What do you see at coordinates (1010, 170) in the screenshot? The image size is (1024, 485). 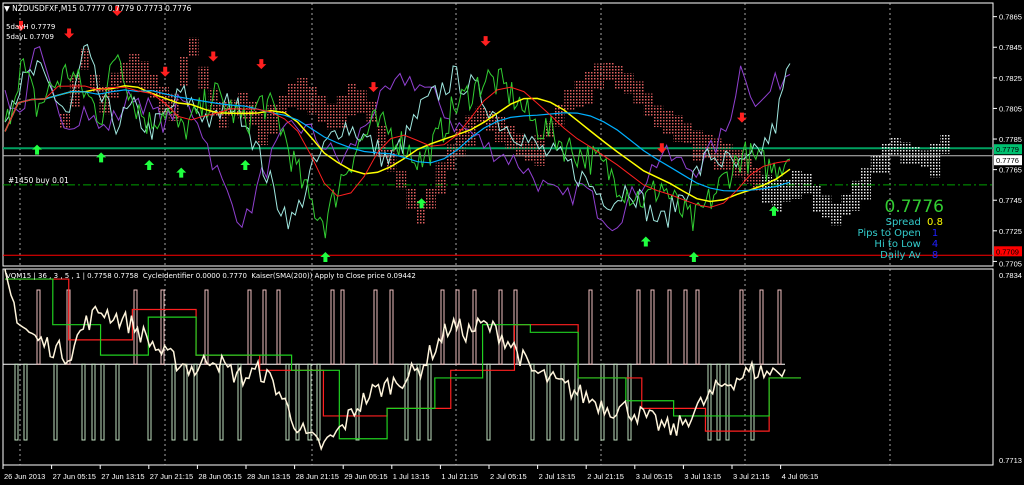 I see `y-tick-label: 0.7765` at bounding box center [1010, 170].